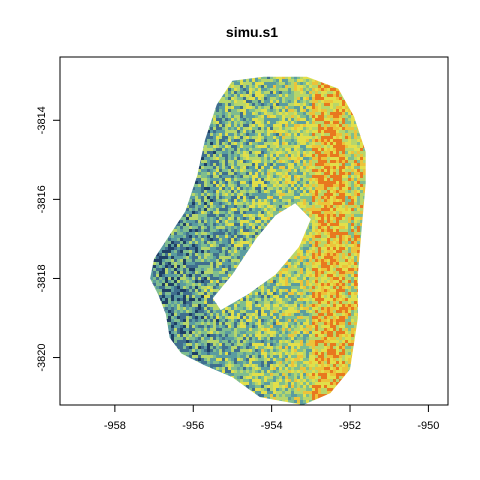  What do you see at coordinates (42, 199) in the screenshot?
I see `y-tick-label: -3816` at bounding box center [42, 199].